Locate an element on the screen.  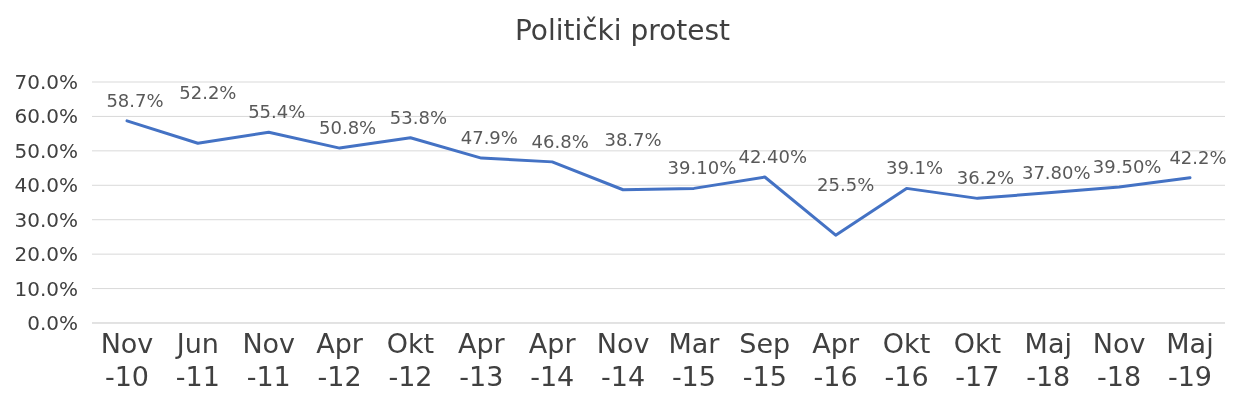
x-tick-label: Okt -12 is located at coordinates (410, 360).